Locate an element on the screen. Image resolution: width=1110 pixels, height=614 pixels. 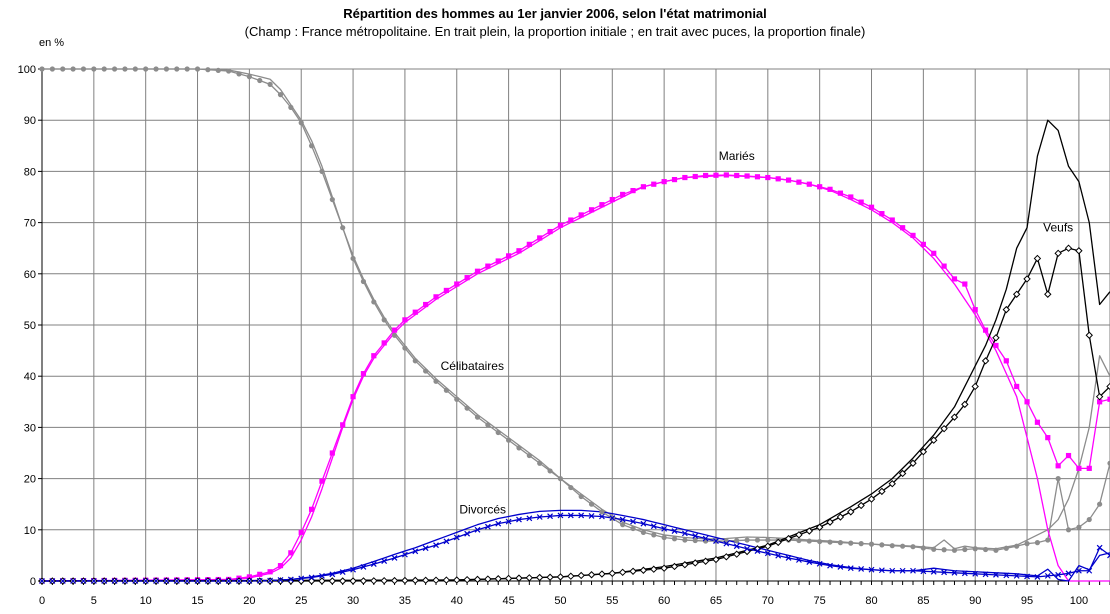
x-tick-label: 0 is located at coordinates (42, 601).